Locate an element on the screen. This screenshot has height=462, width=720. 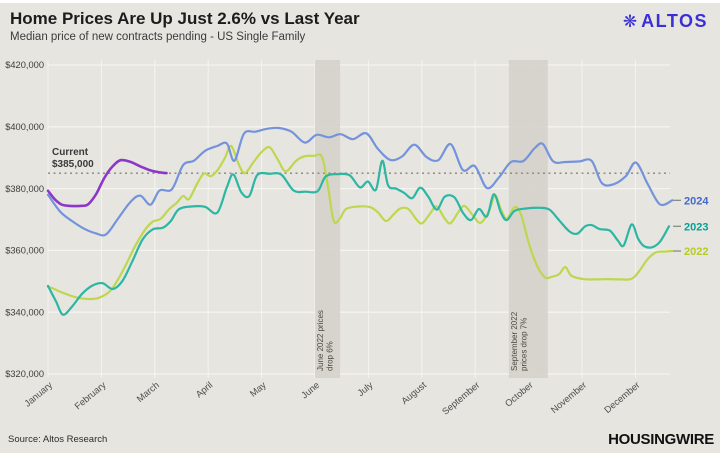
x-tick-label: June is located at coordinates (310, 390).